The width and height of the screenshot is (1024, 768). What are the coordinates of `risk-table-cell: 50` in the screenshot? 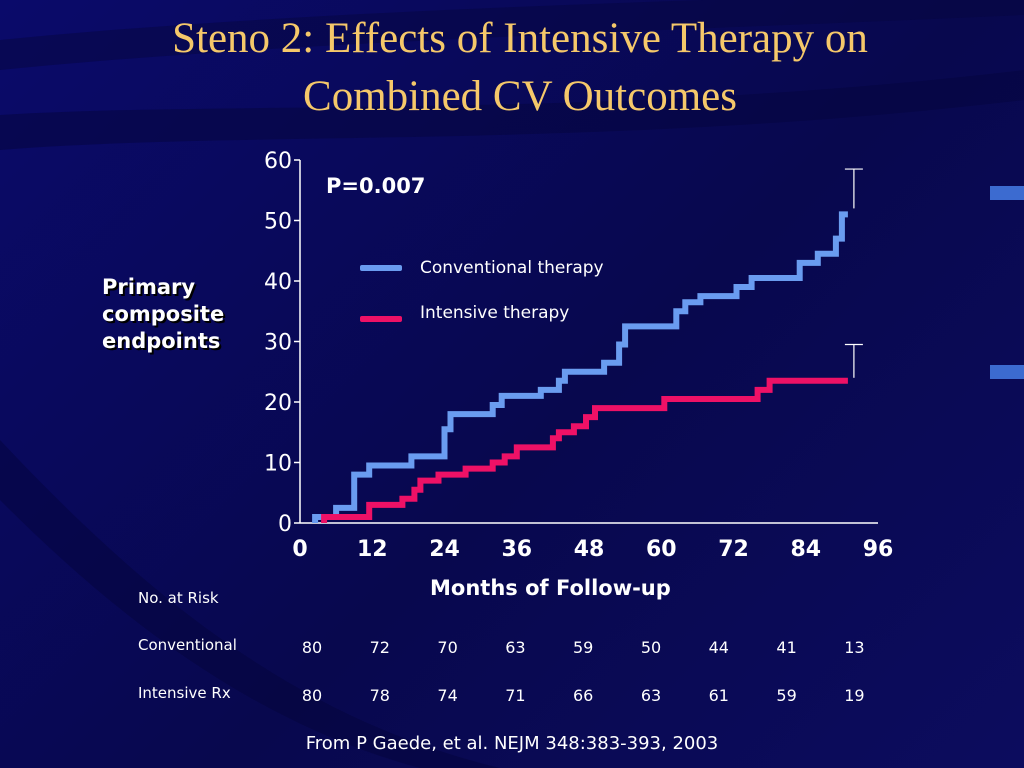 It's located at (651, 647).